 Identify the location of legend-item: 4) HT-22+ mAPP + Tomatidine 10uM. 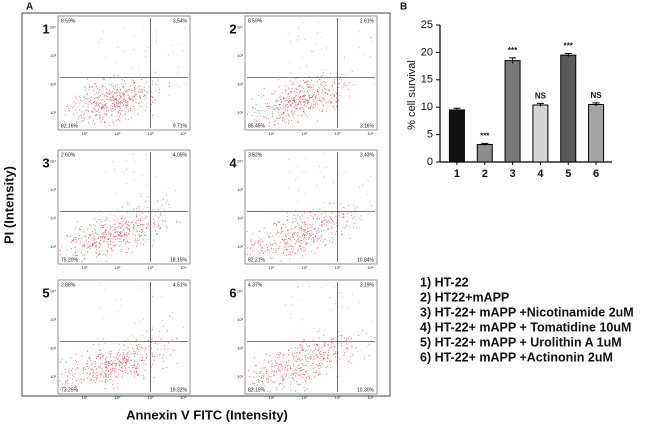
(525, 327).